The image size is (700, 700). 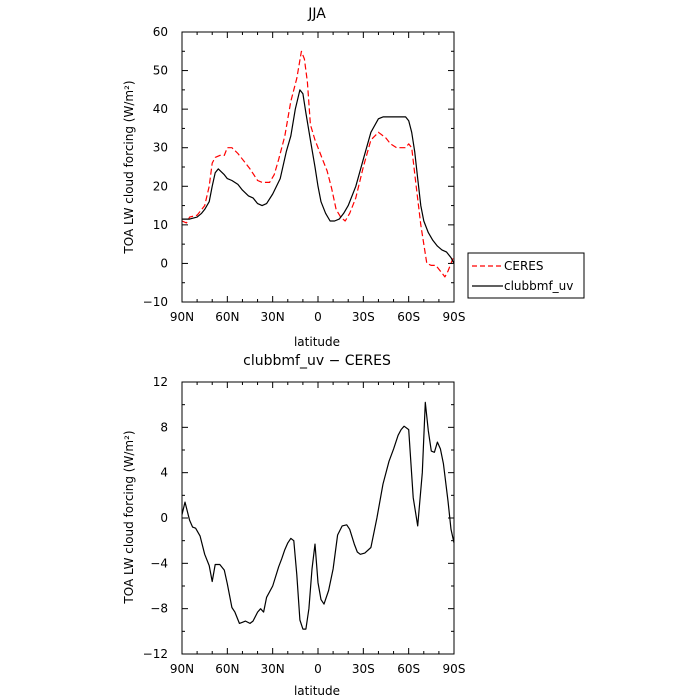 I want to click on y-tick-label: 12, so click(x=160, y=382).